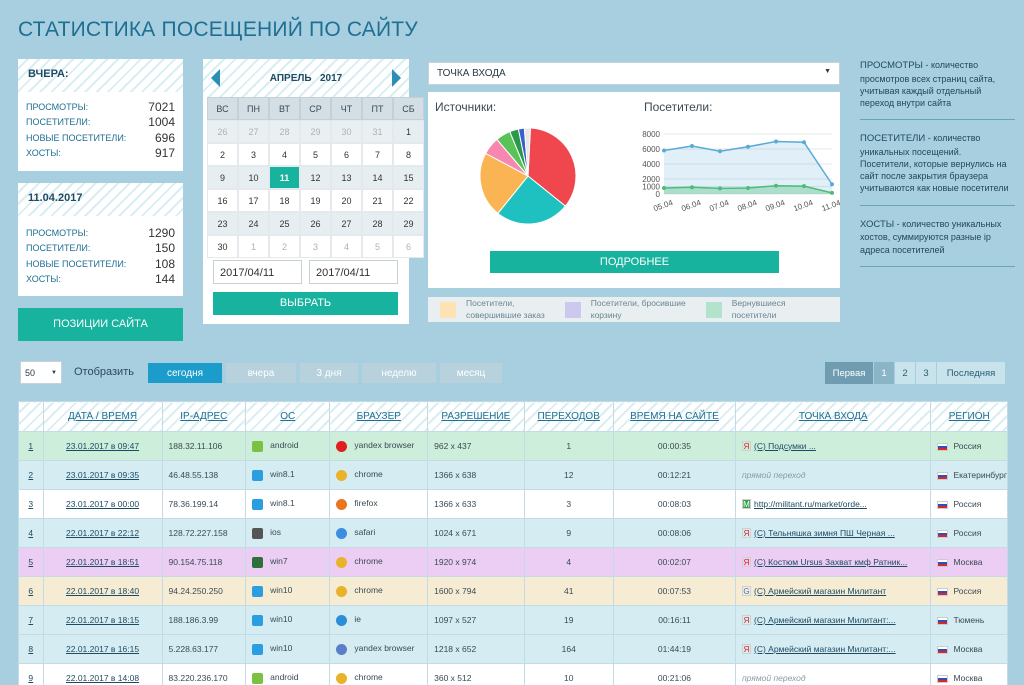 The width and height of the screenshot is (1024, 685). Describe the element at coordinates (971, 373) in the screenshot. I see `pager-item: Последняя` at that location.